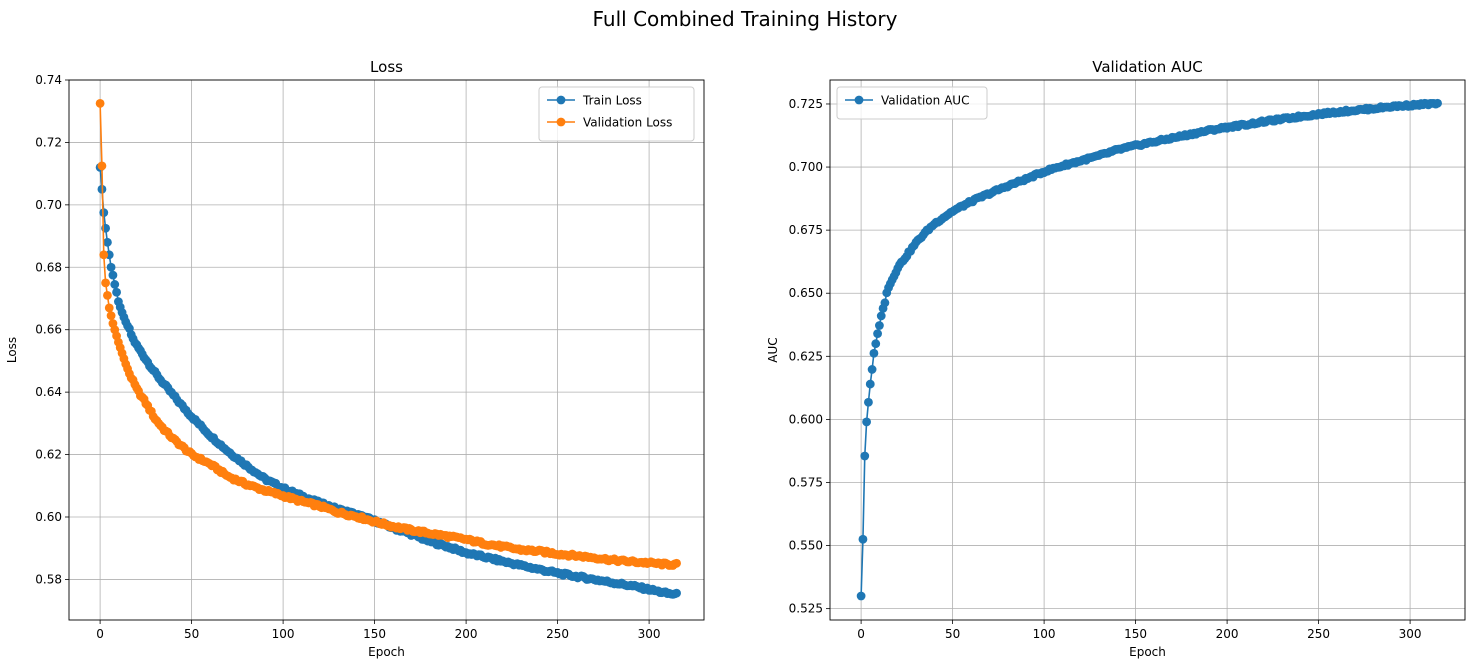  Describe the element at coordinates (386, 67) in the screenshot. I see `chart-title: Loss` at that location.